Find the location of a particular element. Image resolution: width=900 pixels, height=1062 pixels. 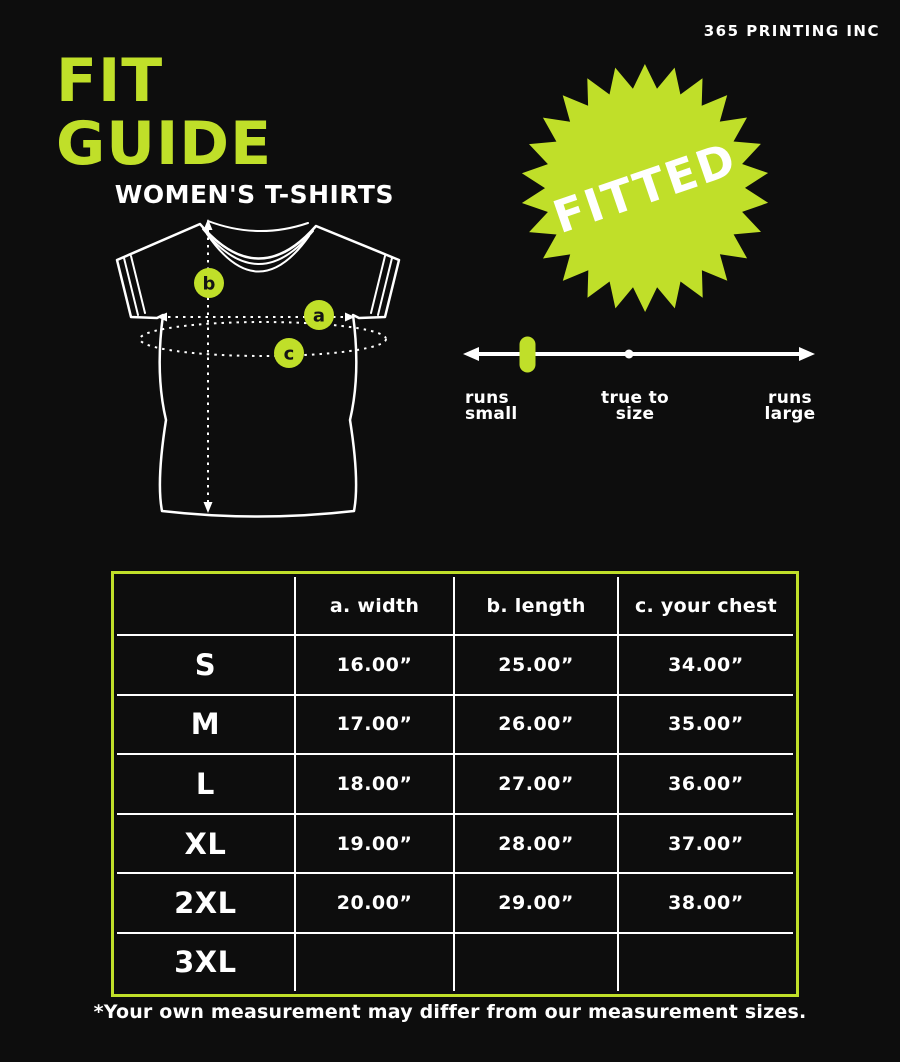

marker-a-label: a is located at coordinates (319, 316).